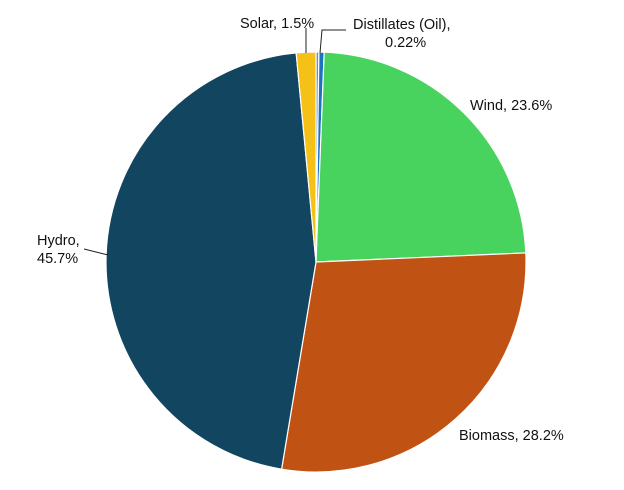 The width and height of the screenshot is (624, 490). I want to click on label-distillates: Distillates (Oil), 0.22%, so click(404, 34).